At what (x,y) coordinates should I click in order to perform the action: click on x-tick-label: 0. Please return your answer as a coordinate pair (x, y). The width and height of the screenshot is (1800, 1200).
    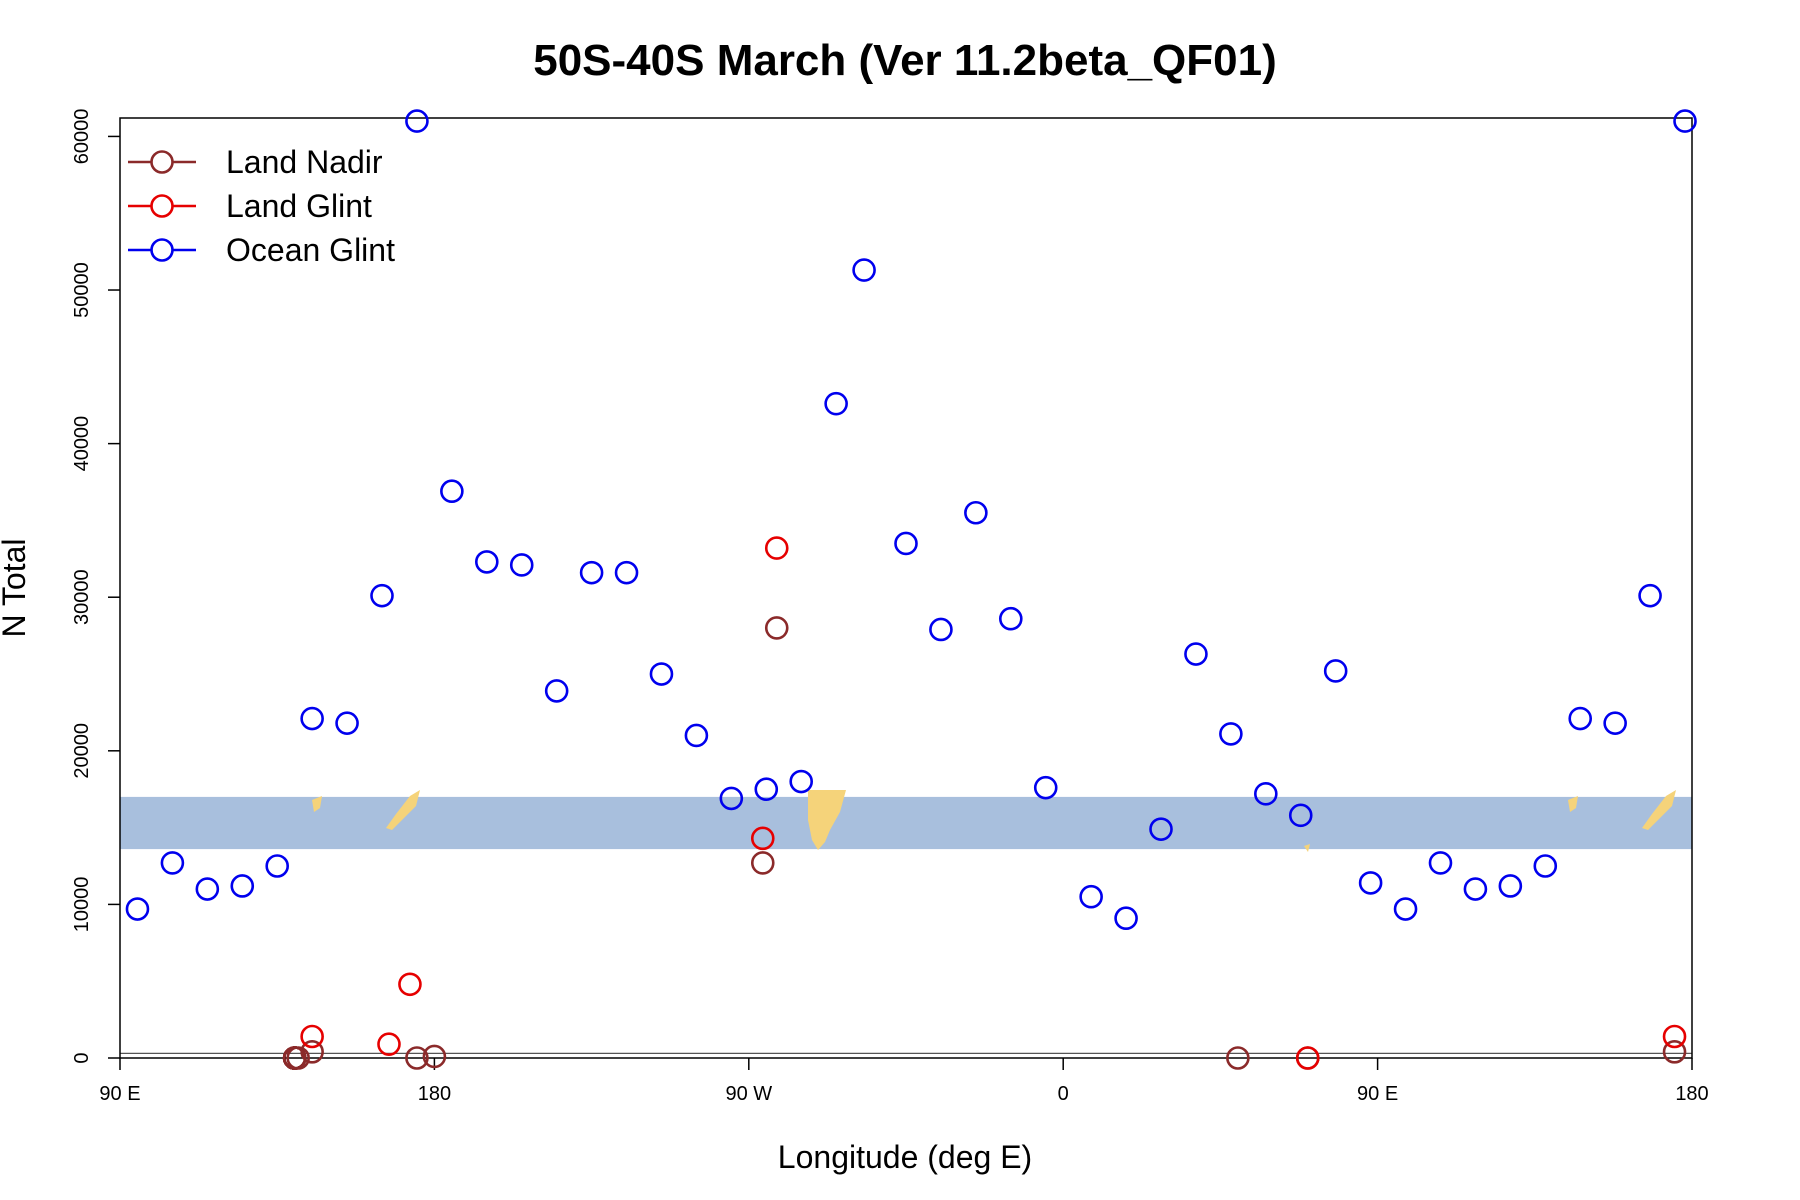
    Looking at the image, I should click on (1063, 1094).